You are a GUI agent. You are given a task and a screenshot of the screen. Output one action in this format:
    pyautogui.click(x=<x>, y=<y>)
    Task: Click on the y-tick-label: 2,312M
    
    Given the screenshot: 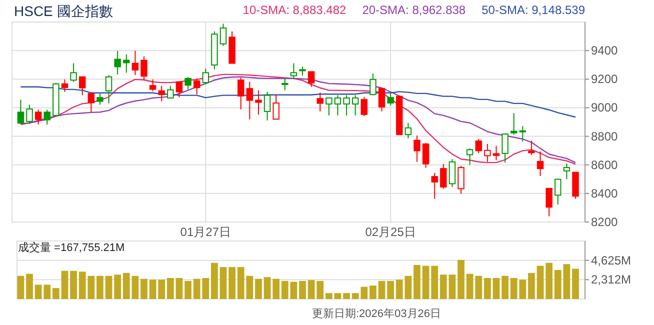 What is the action you would take?
    pyautogui.click(x=611, y=279)
    